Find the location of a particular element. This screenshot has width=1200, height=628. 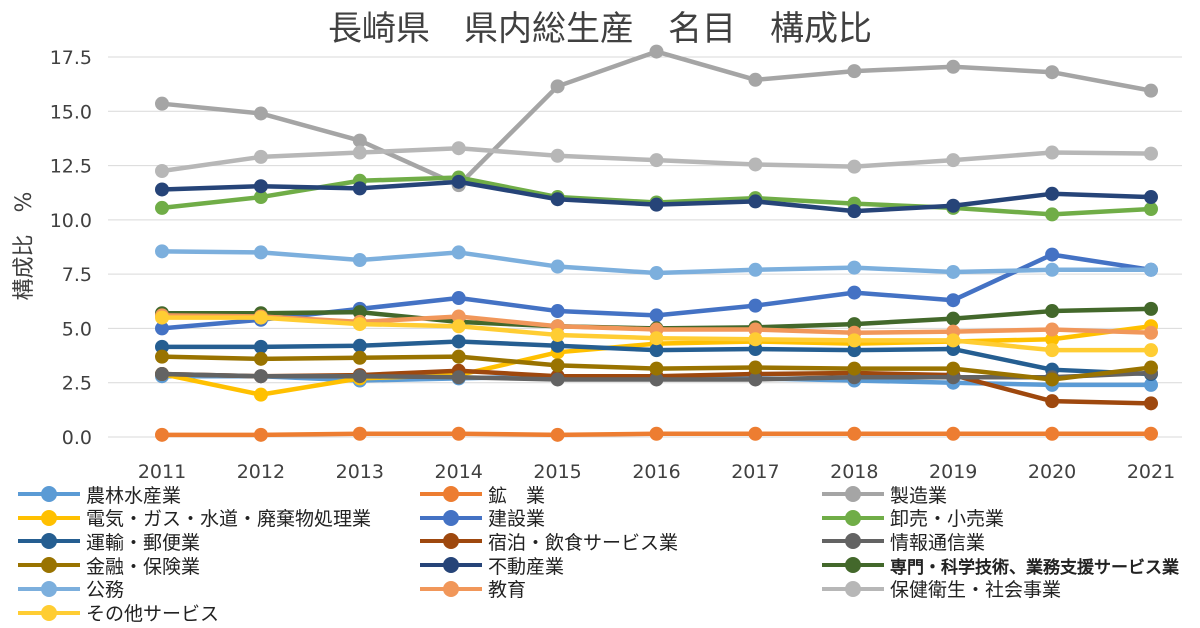

y-tick-label: 5.0 is located at coordinates (77, 329).